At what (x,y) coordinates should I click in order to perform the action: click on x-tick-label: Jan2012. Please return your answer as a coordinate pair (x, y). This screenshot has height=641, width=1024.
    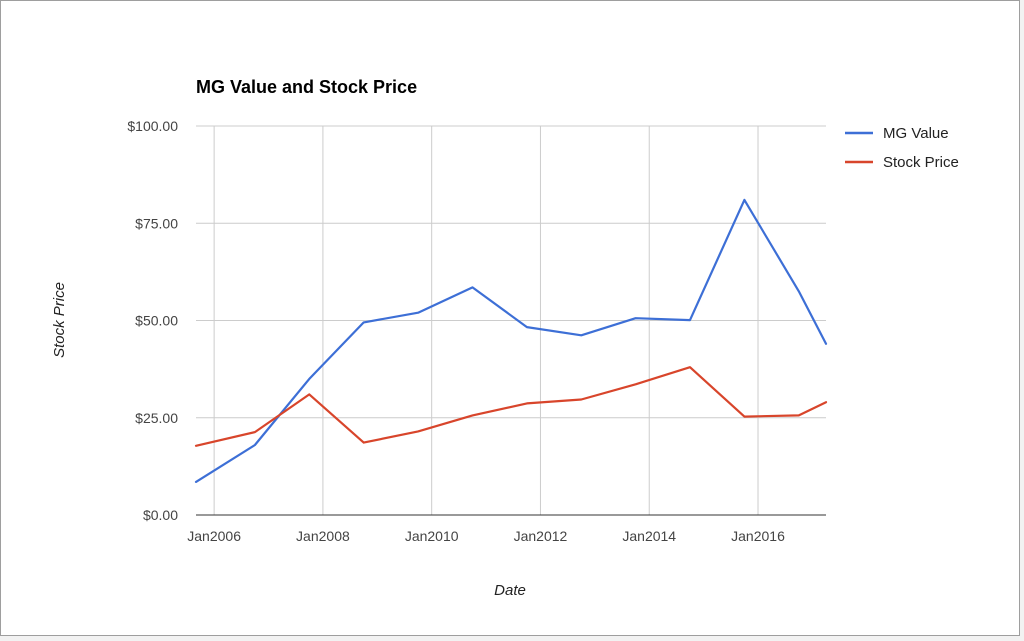
    Looking at the image, I should click on (541, 536).